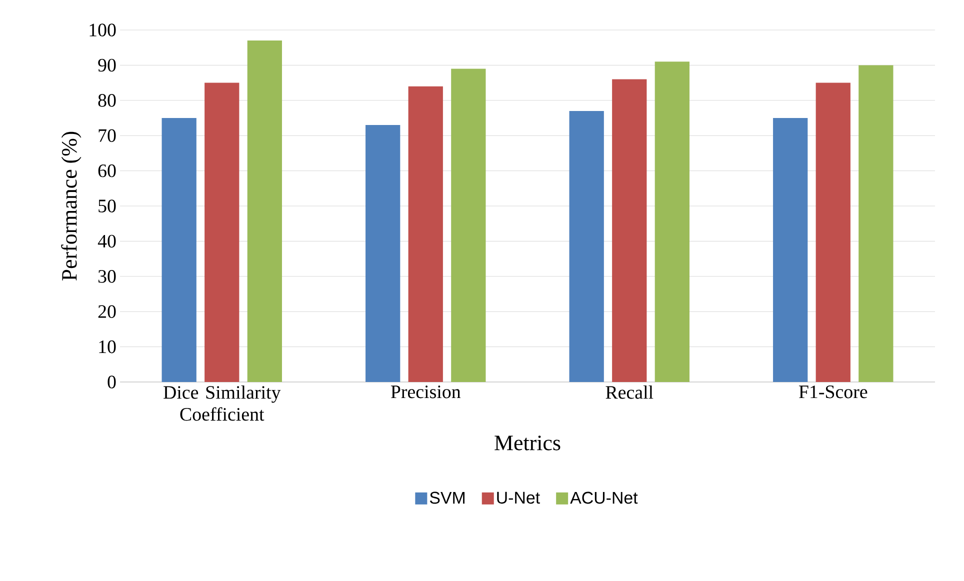 This screenshot has width=964, height=581. I want to click on legend-label: SVM, so click(447, 498).